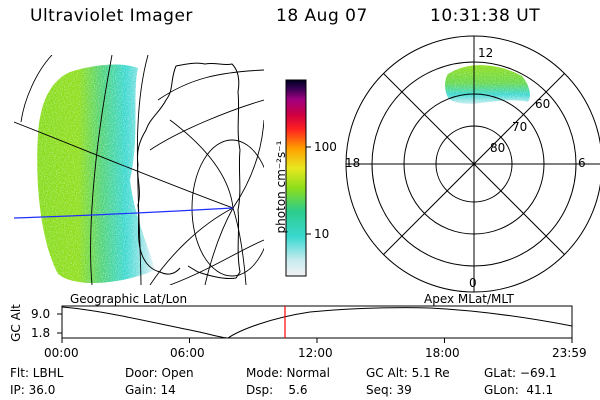 The height and width of the screenshot is (400, 600). I want to click on time-tick-0000: 00:00, so click(61, 353).